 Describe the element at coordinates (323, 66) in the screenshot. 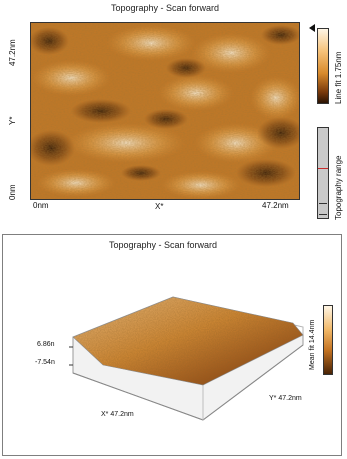

I see `height-colorbar` at that location.